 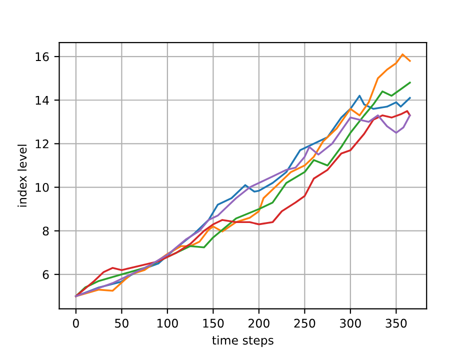 I want to click on y-tick-label: 8, so click(x=45, y=231).